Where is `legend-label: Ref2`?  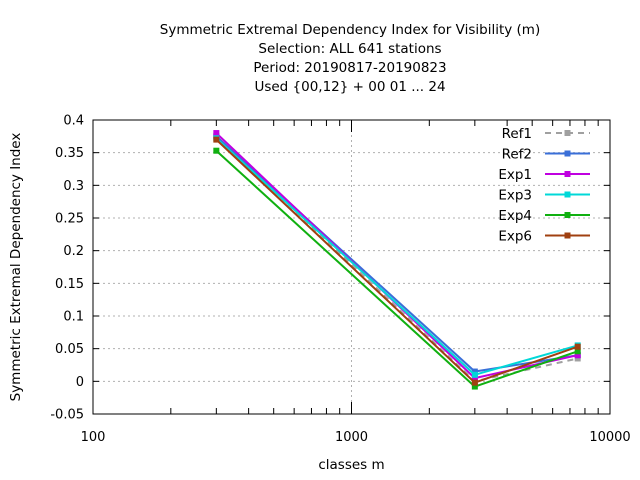 legend-label: Ref2 is located at coordinates (517, 155).